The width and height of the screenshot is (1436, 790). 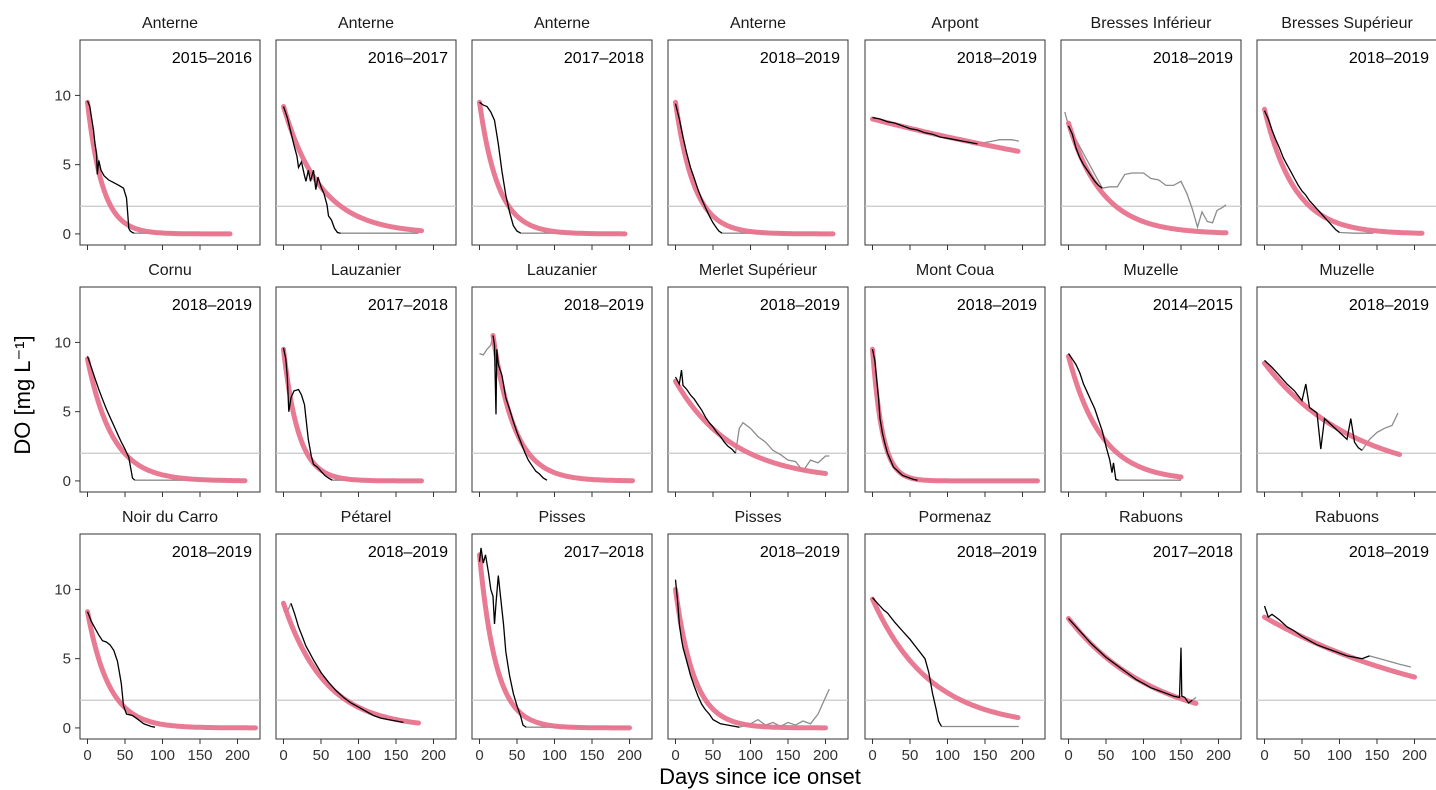 I want to click on y-tick-label: 0, so click(x=67, y=728).